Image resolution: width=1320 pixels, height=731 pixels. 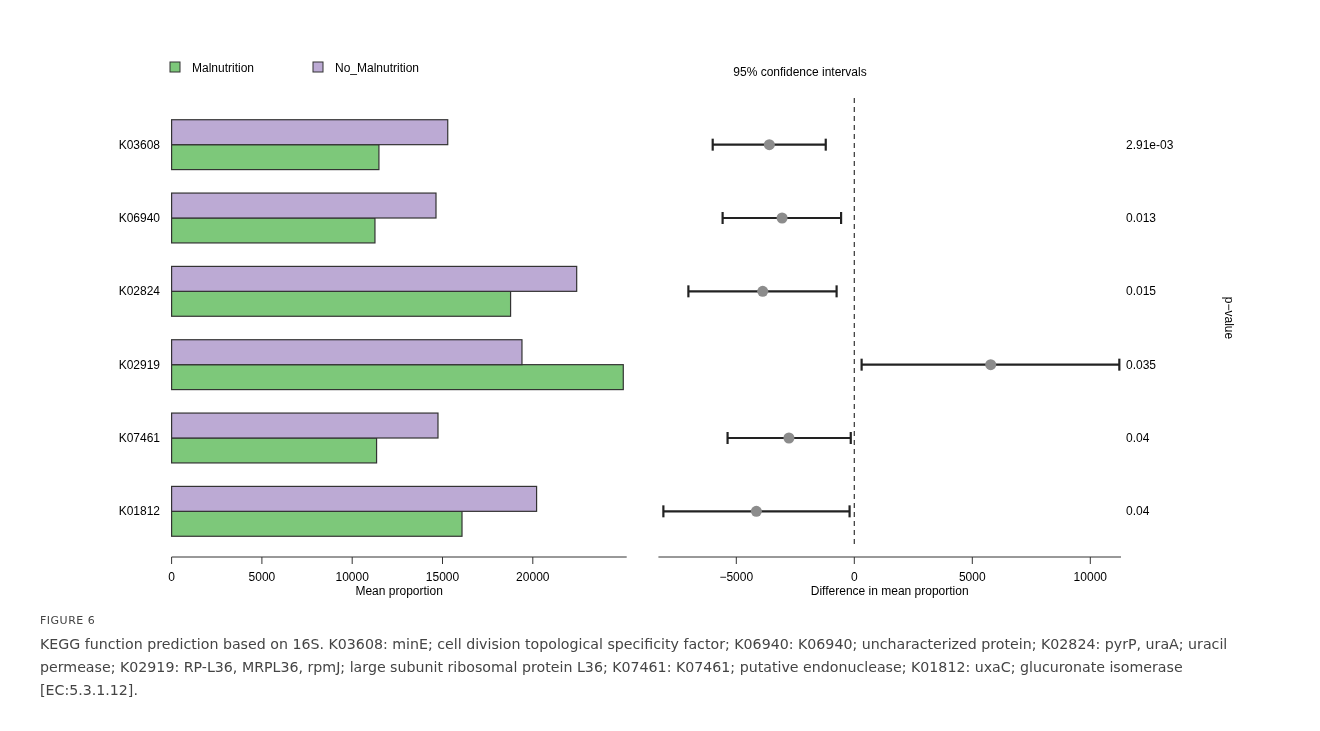 What do you see at coordinates (1150, 144) in the screenshot?
I see `text: 2.91e-03` at bounding box center [1150, 144].